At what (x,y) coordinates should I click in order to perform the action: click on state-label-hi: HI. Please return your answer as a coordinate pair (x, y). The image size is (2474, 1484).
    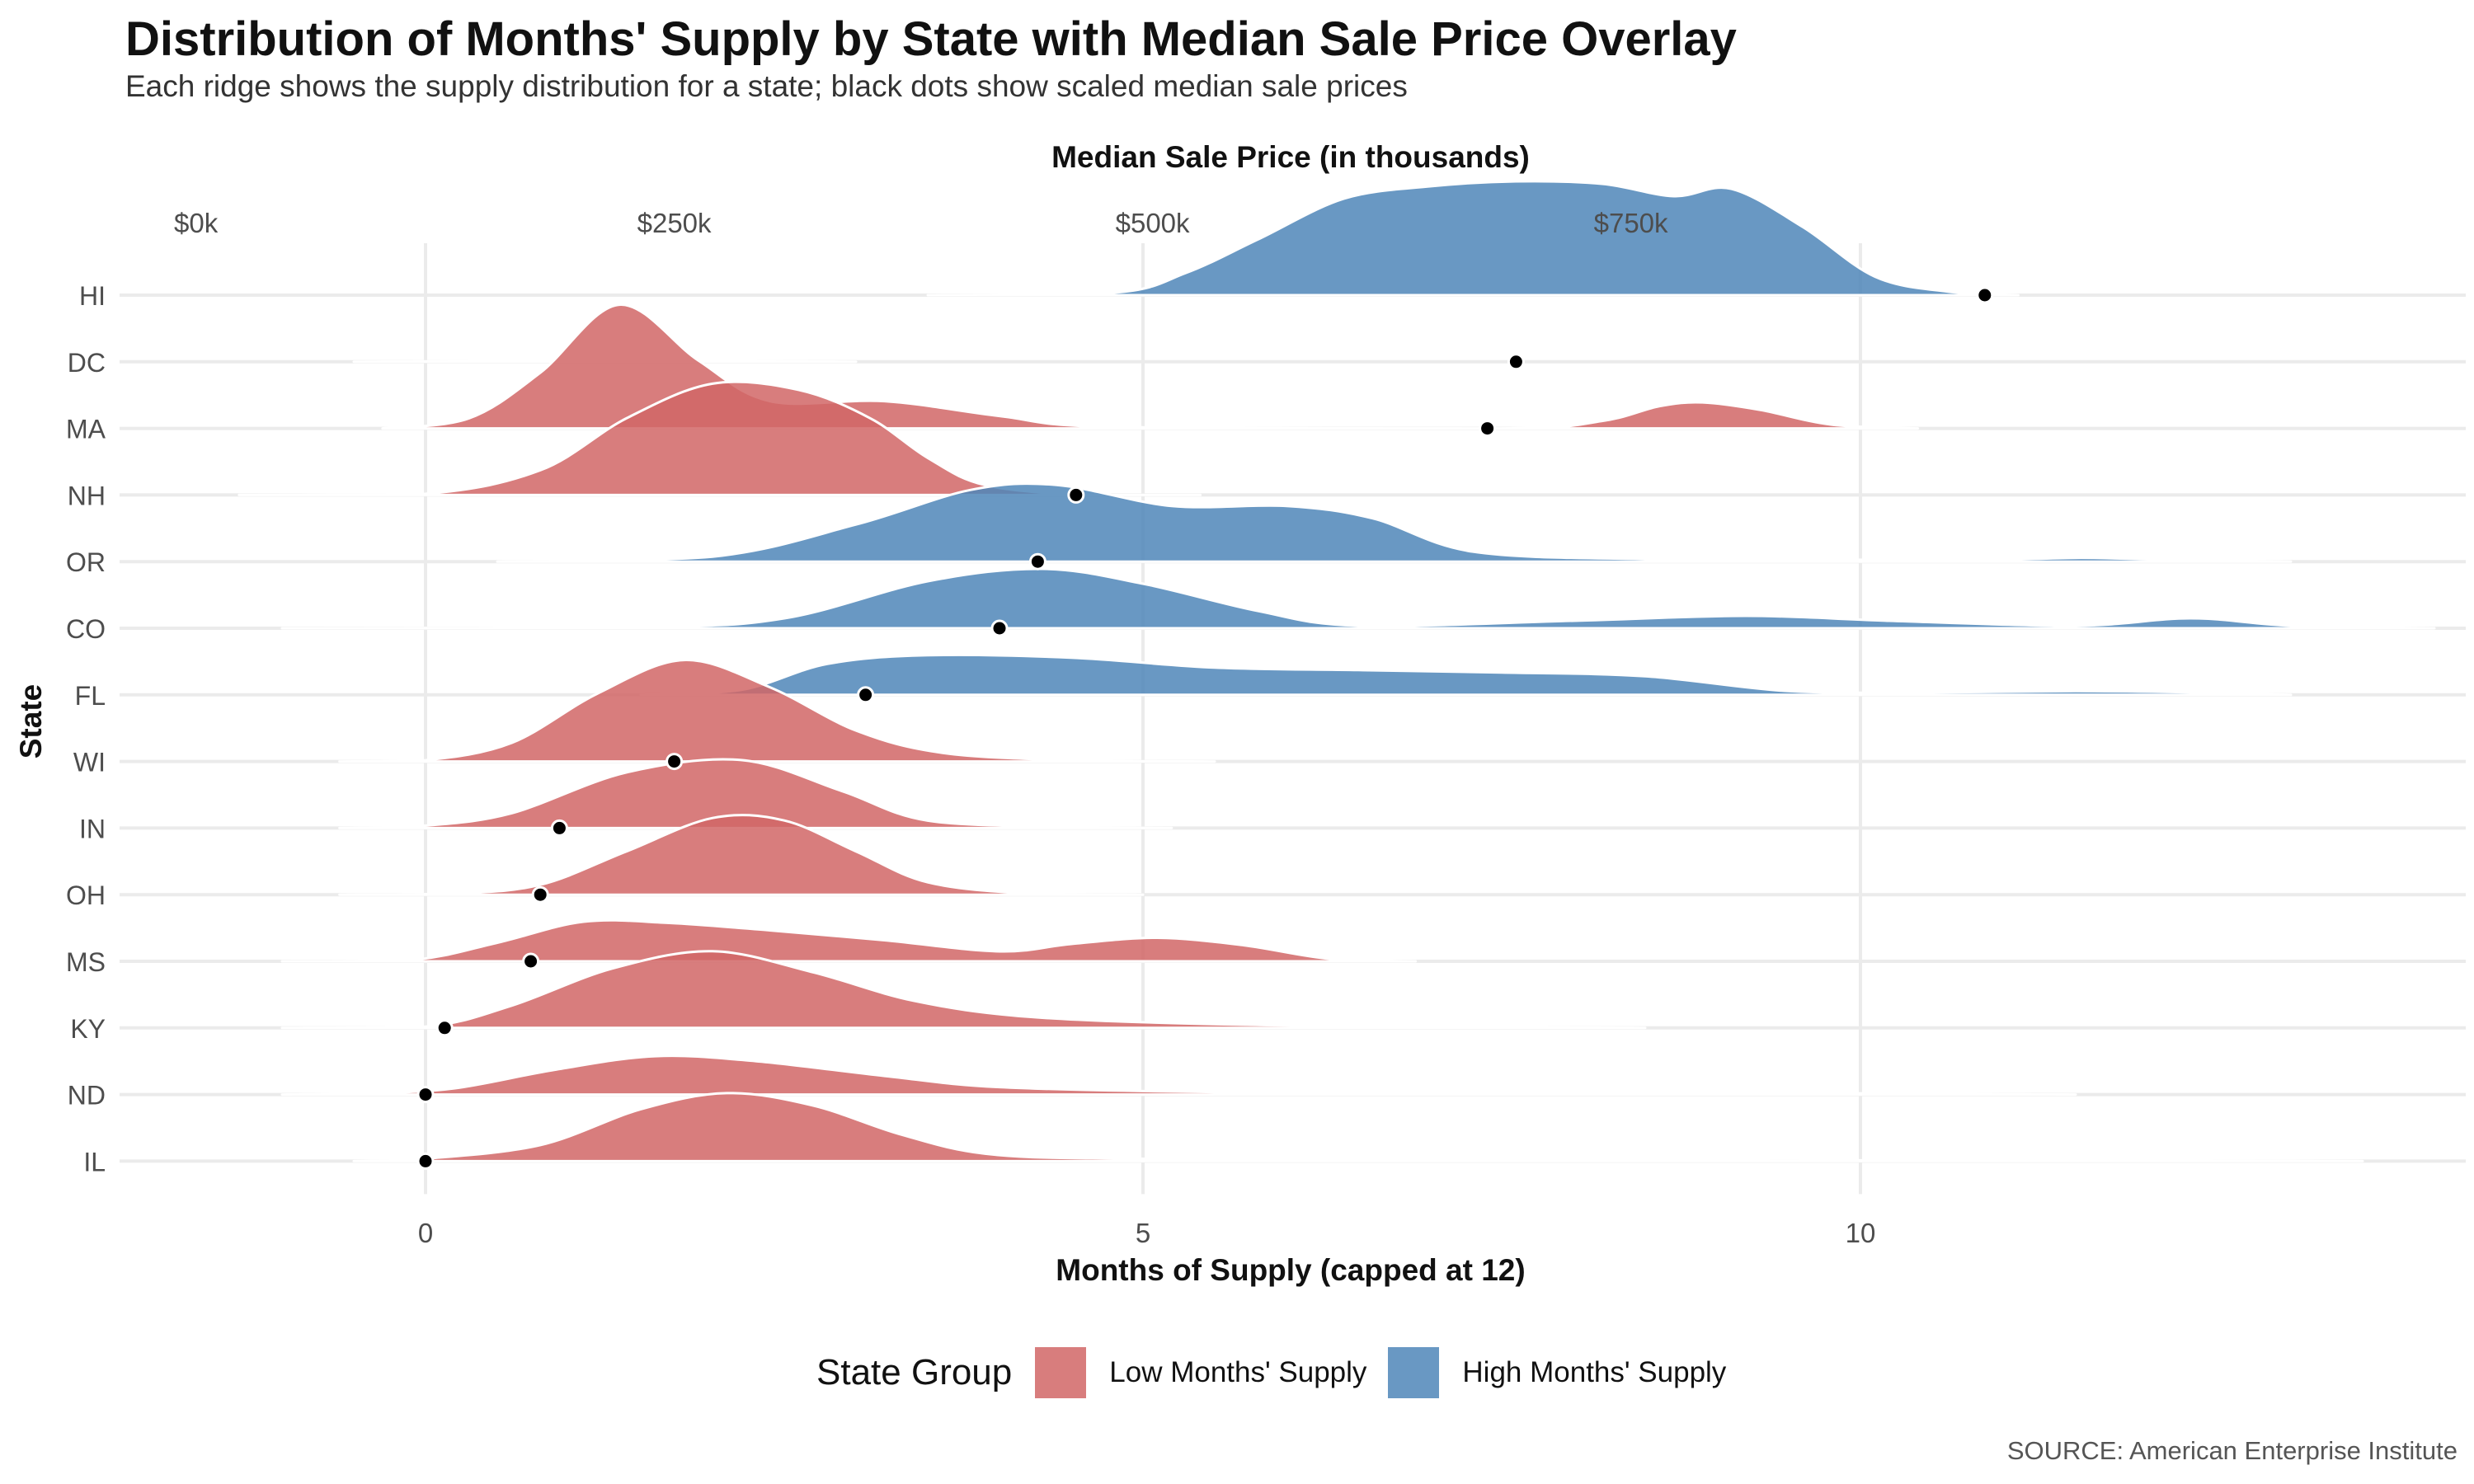
    Looking at the image, I should click on (92, 296).